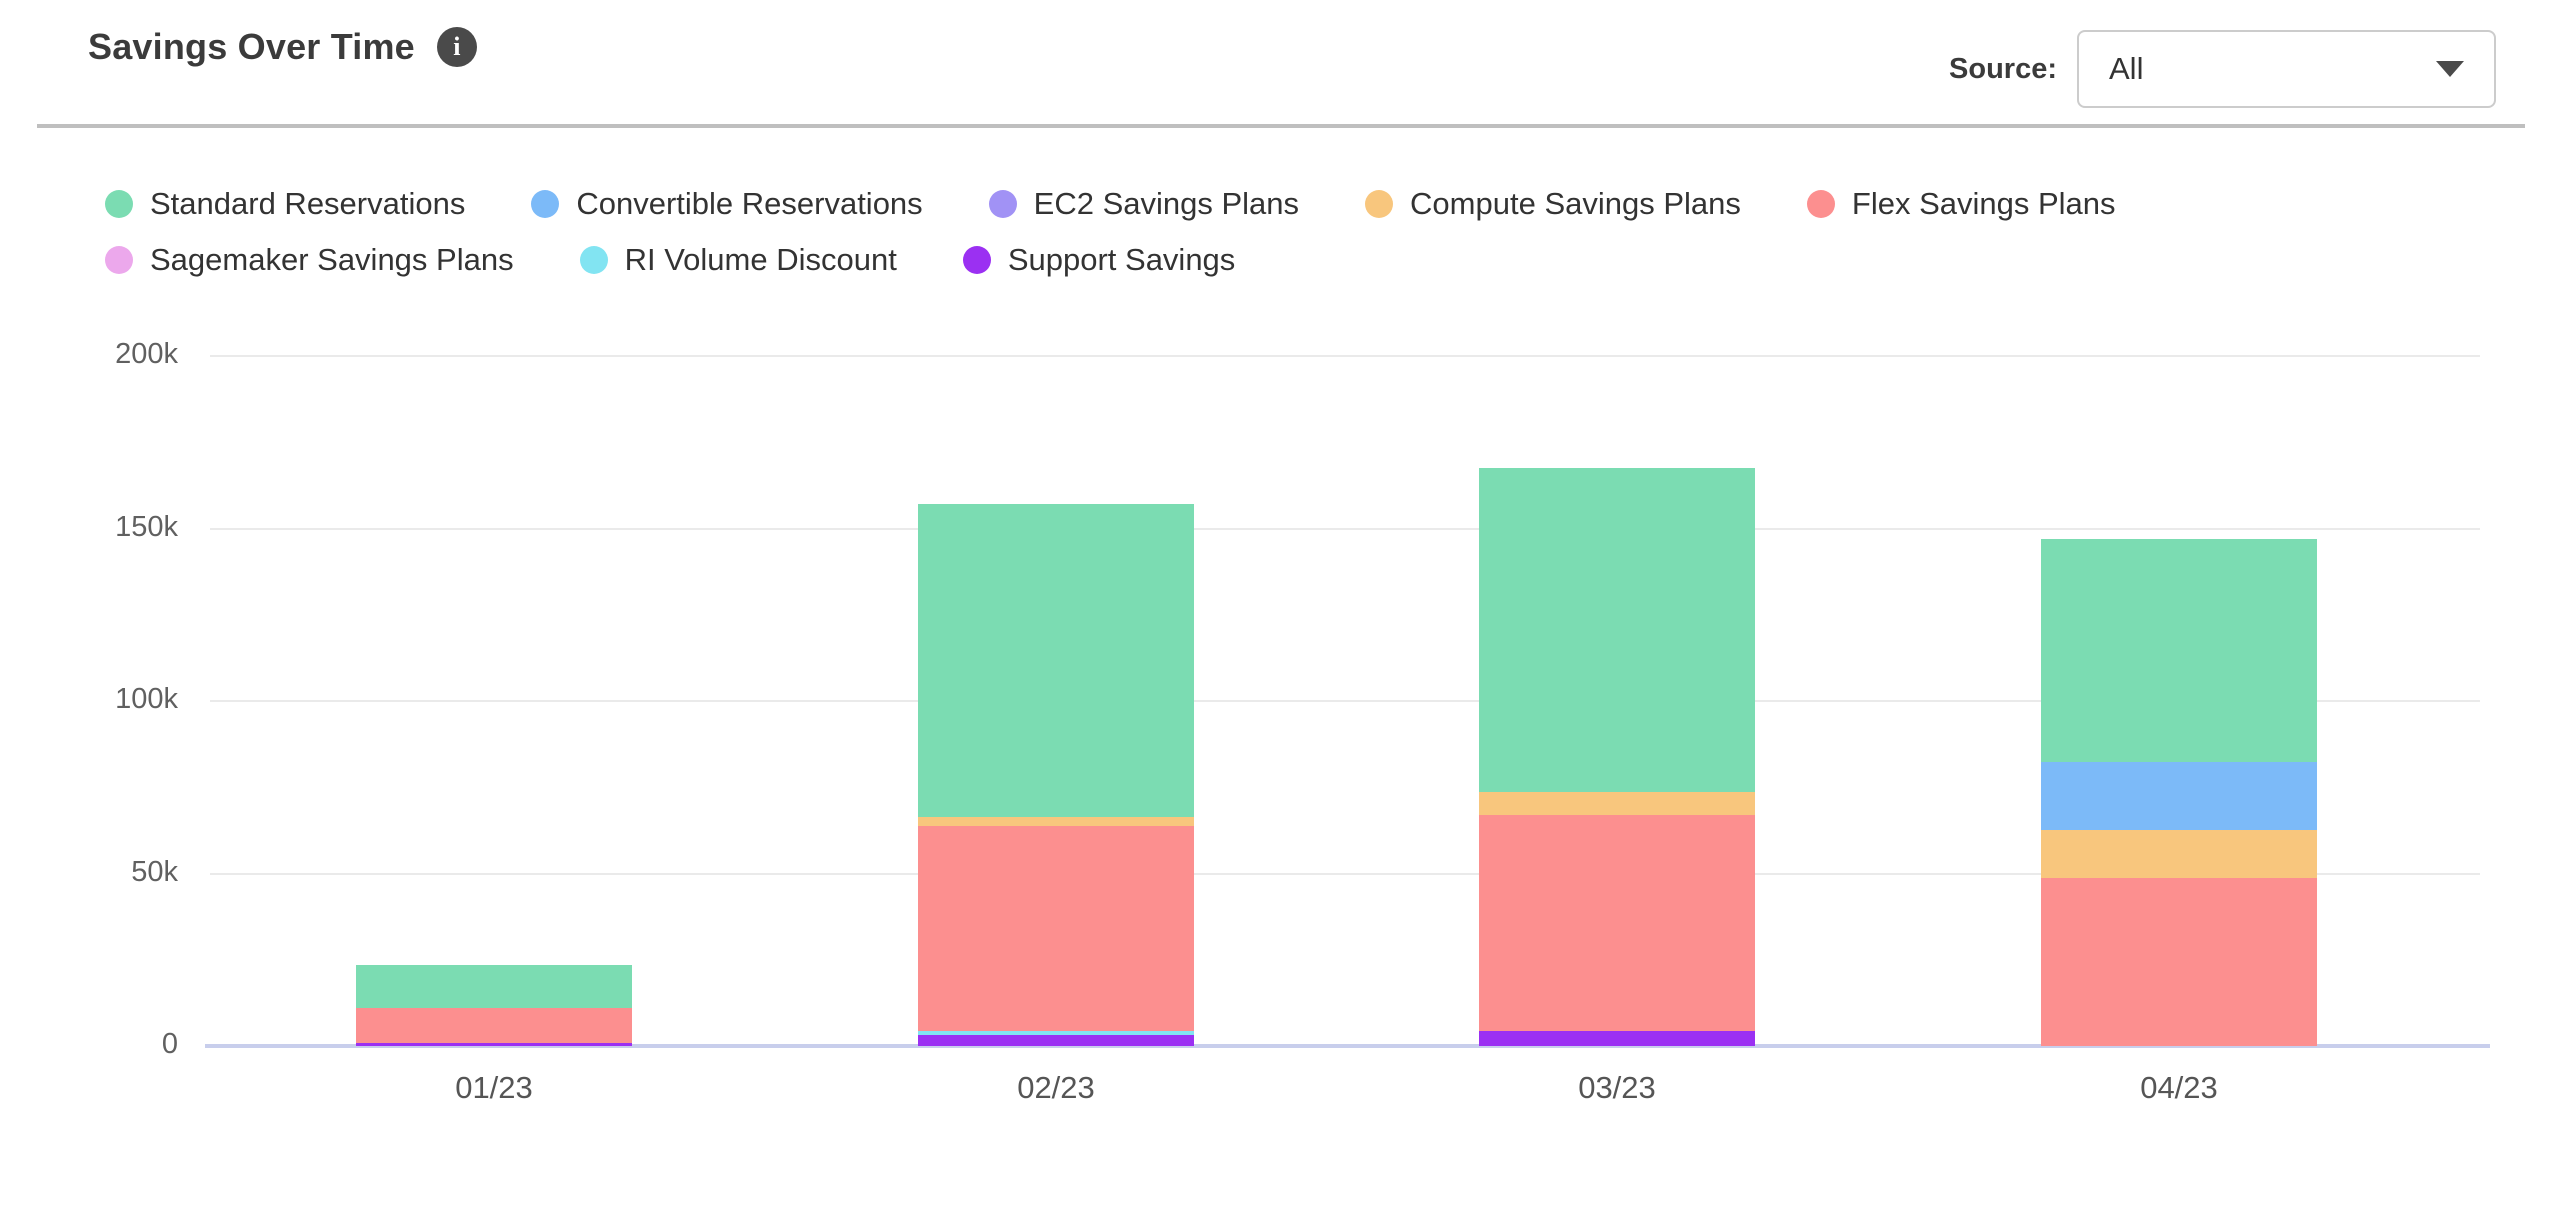  I want to click on ec2-savings-plans-swatch, so click(1002, 204).